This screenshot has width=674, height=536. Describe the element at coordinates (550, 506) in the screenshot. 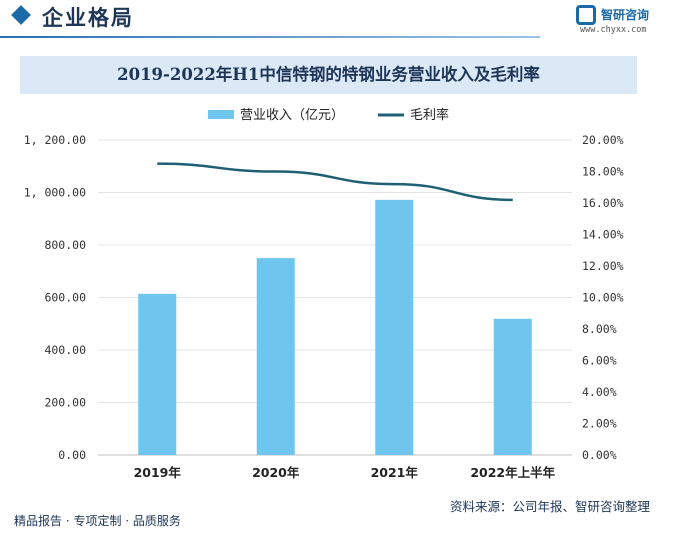

I see `data-source: 资料来源：公司年报、智研咨询整理` at that location.